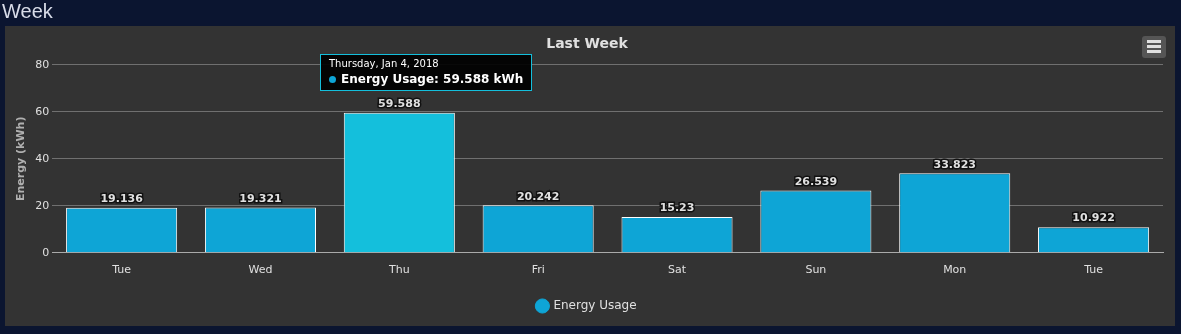 This screenshot has height=334, width=1181. What do you see at coordinates (595, 305) in the screenshot?
I see `legend-label: Energy Usage` at bounding box center [595, 305].